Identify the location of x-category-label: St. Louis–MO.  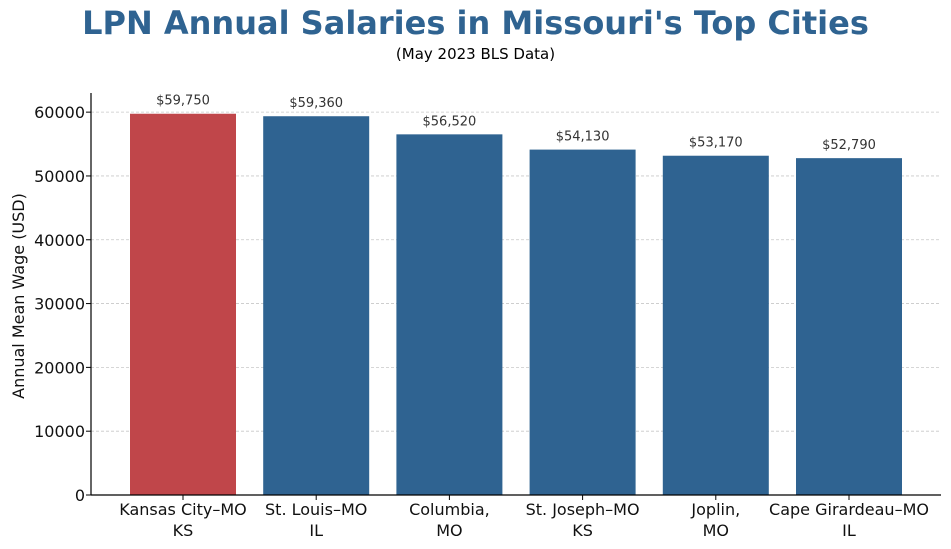
(316, 509).